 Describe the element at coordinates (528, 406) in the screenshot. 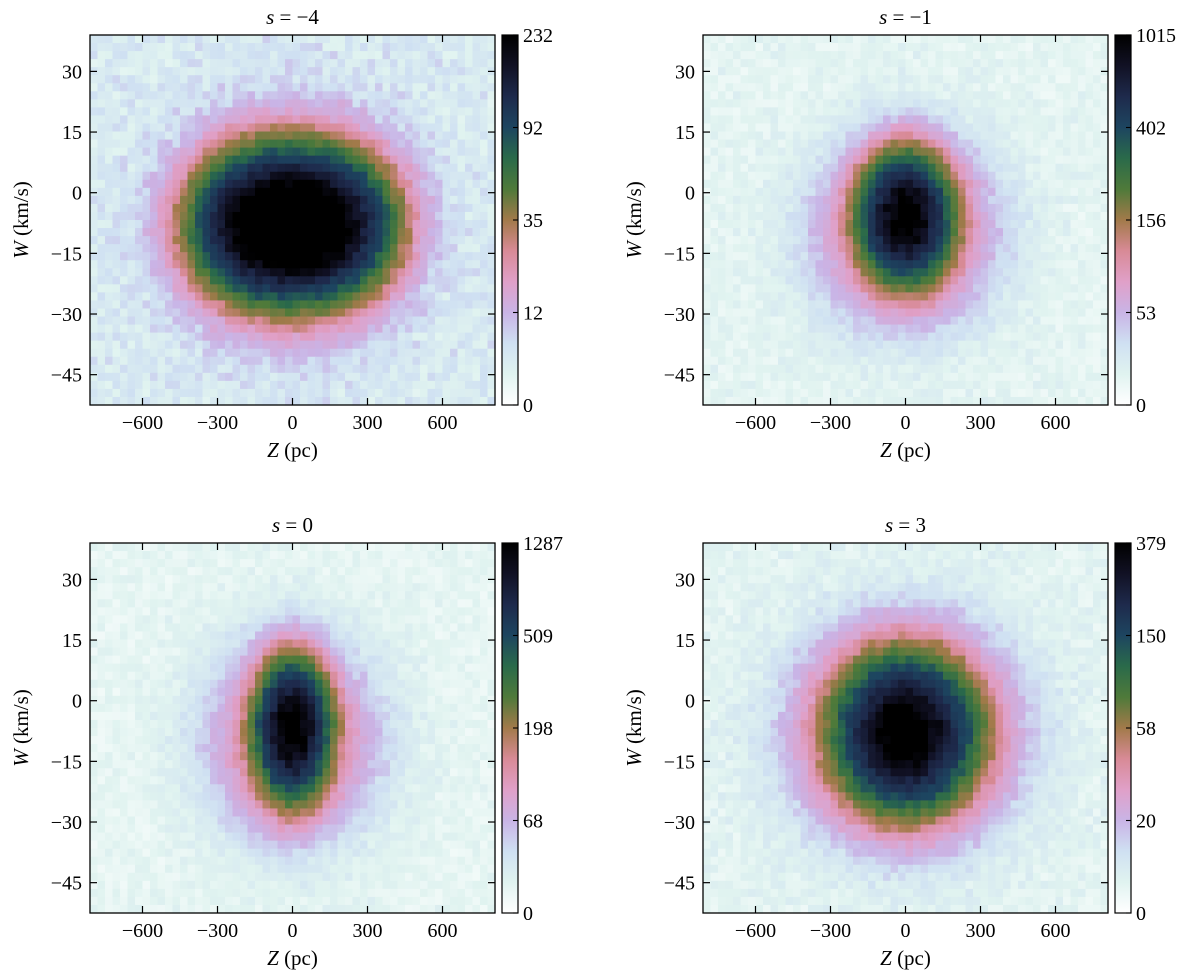

I see `colorbar-tick-label: 0` at that location.